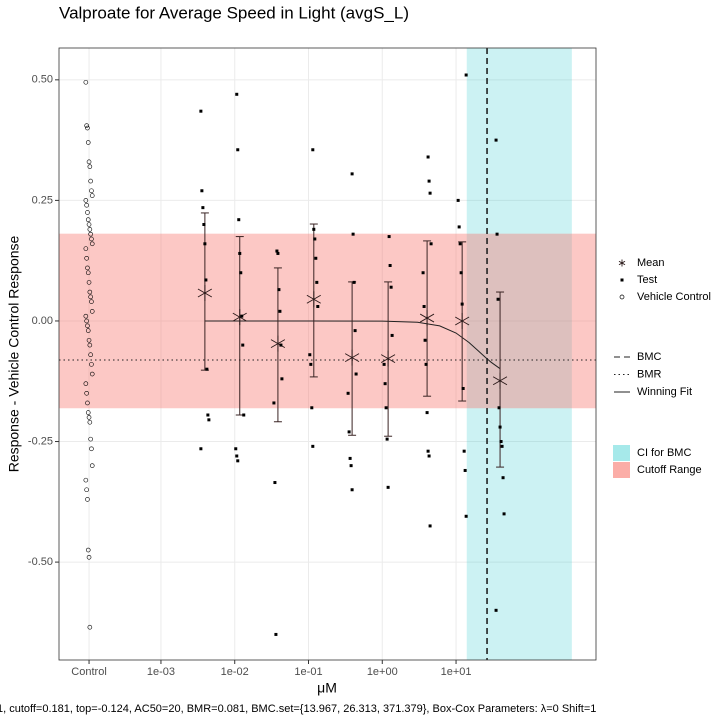  I want to click on y-tick-label: 0.25, so click(42, 200).